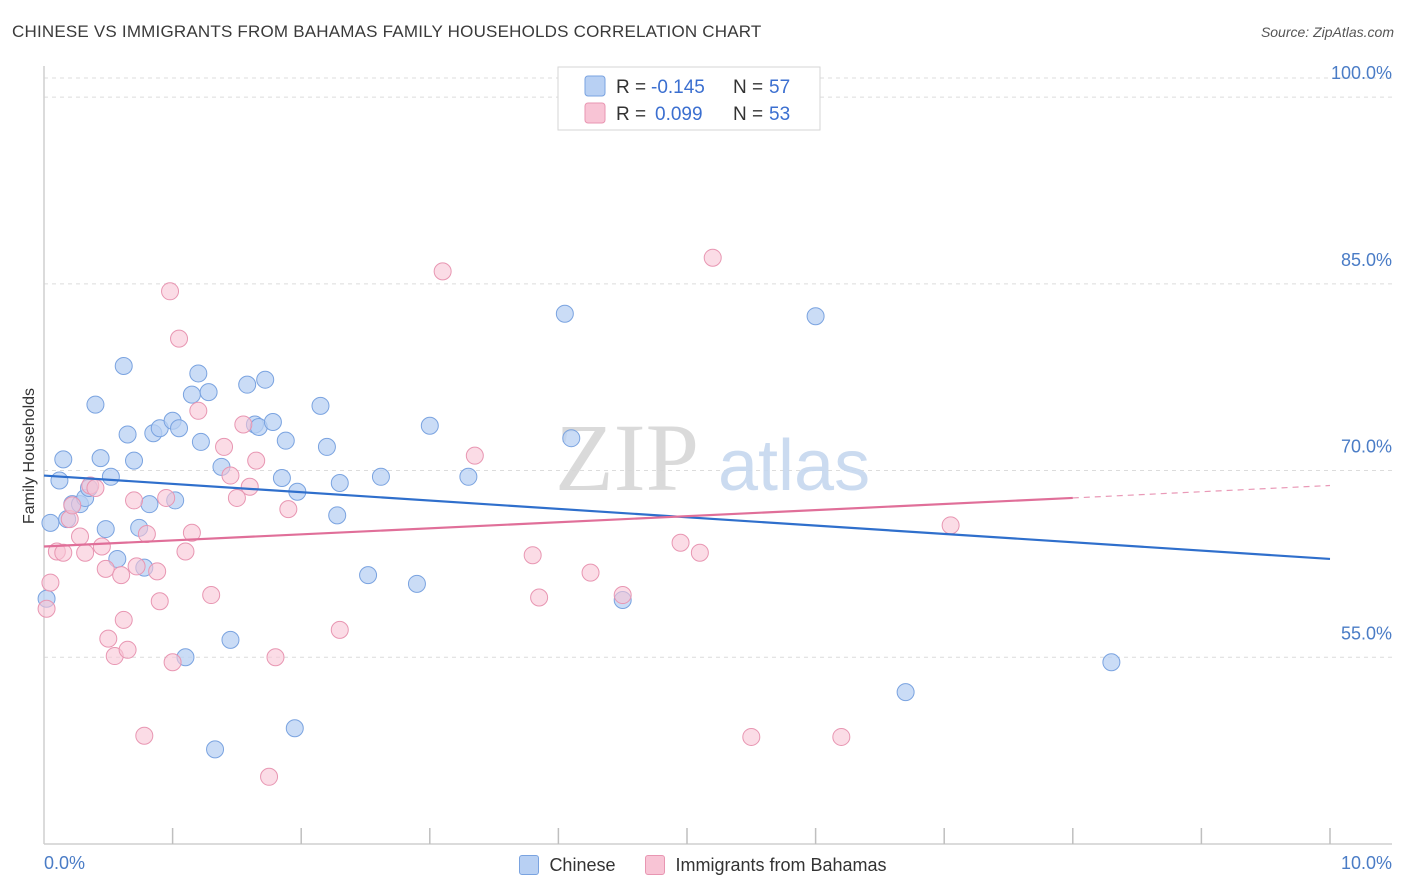 This screenshot has height=892, width=1406. What do you see at coordinates (631, 87) in the screenshot?
I see `legend-r-label-1: R =` at bounding box center [631, 87].